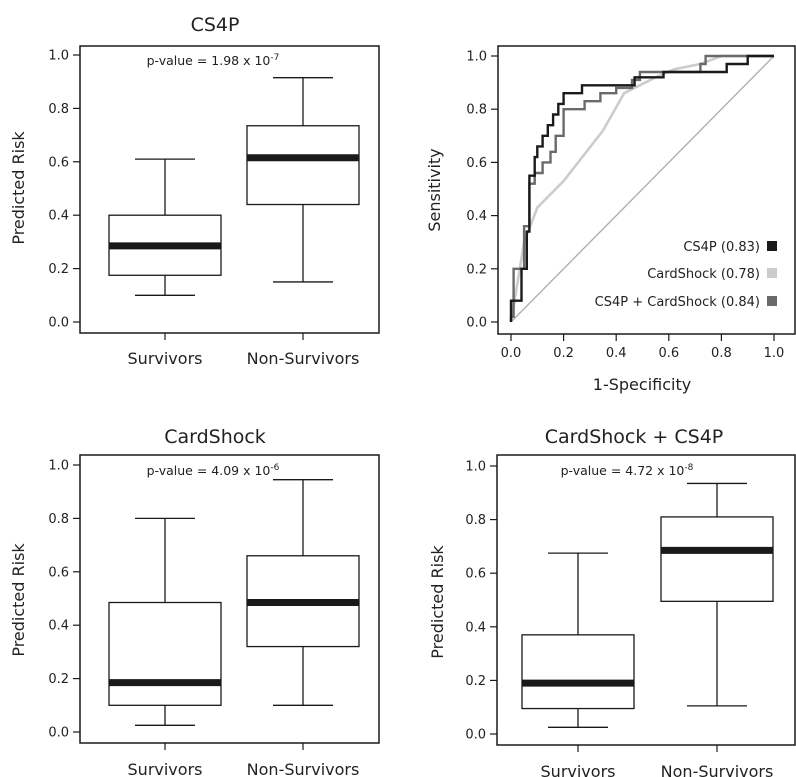 Image resolution: width=796 pixels, height=777 pixels. I want to click on x-tick-label: 0.2, so click(563, 353).